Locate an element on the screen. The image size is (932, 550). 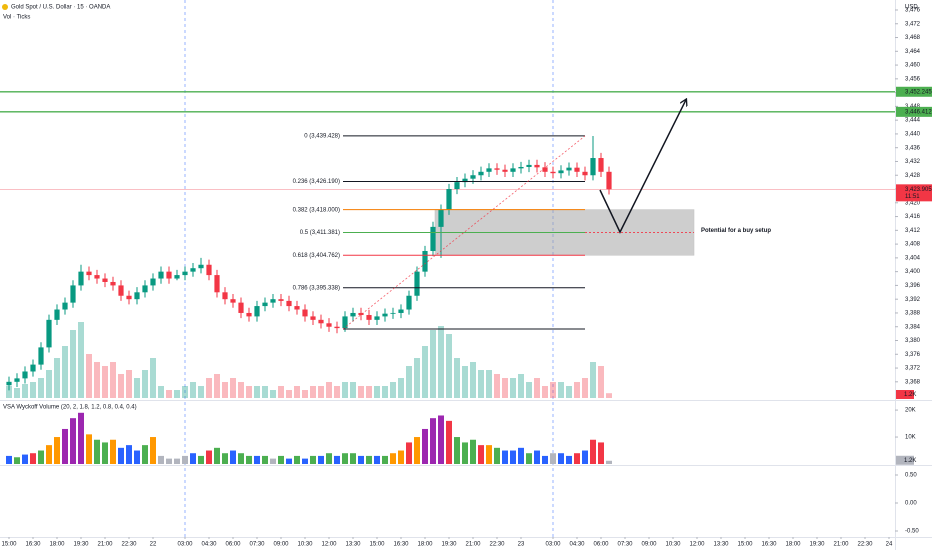
x-tick-label: 03:00 is located at coordinates (185, 545).